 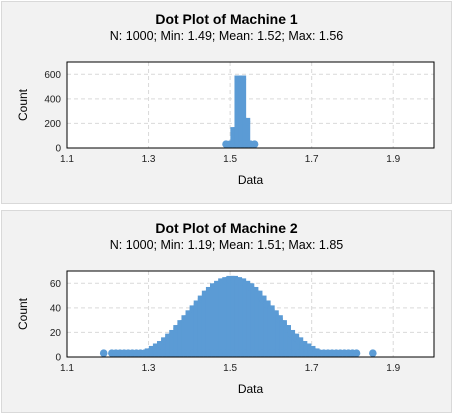 I want to click on y-tick-label: 200, so click(x=52, y=124).